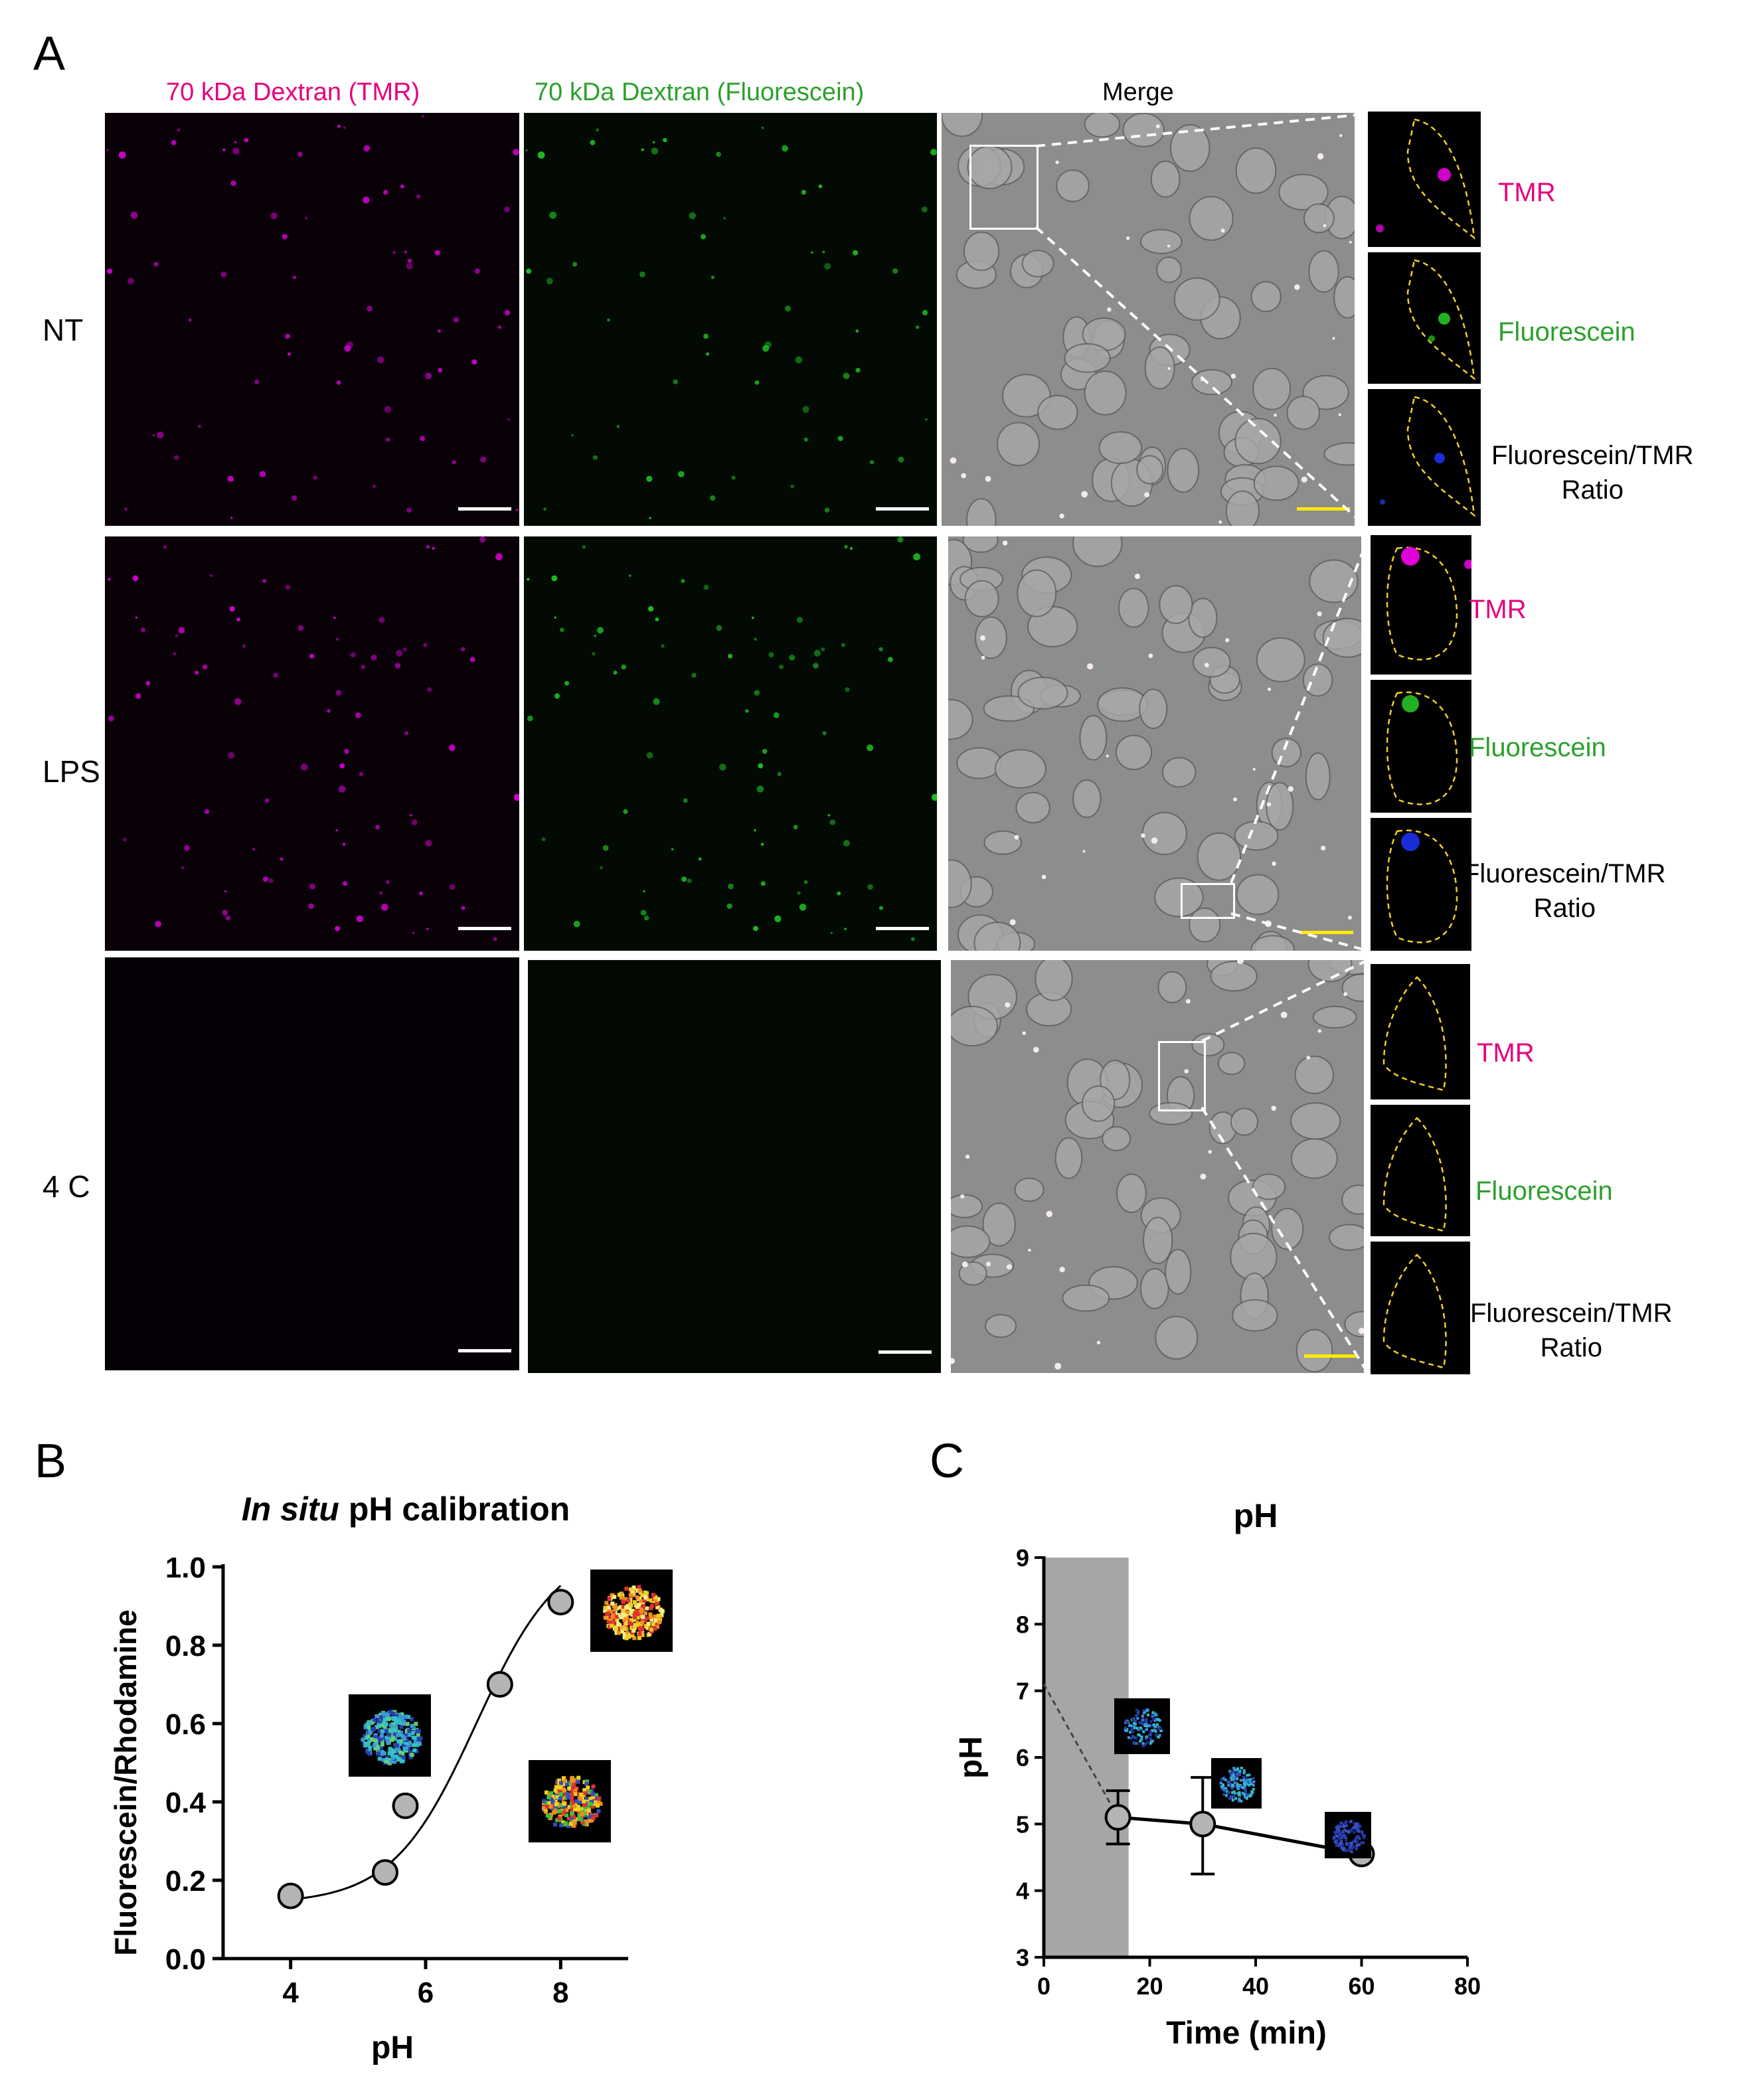 The height and width of the screenshot is (2100, 1753). I want to click on ratio-line-2: Ratio, so click(1571, 1347).